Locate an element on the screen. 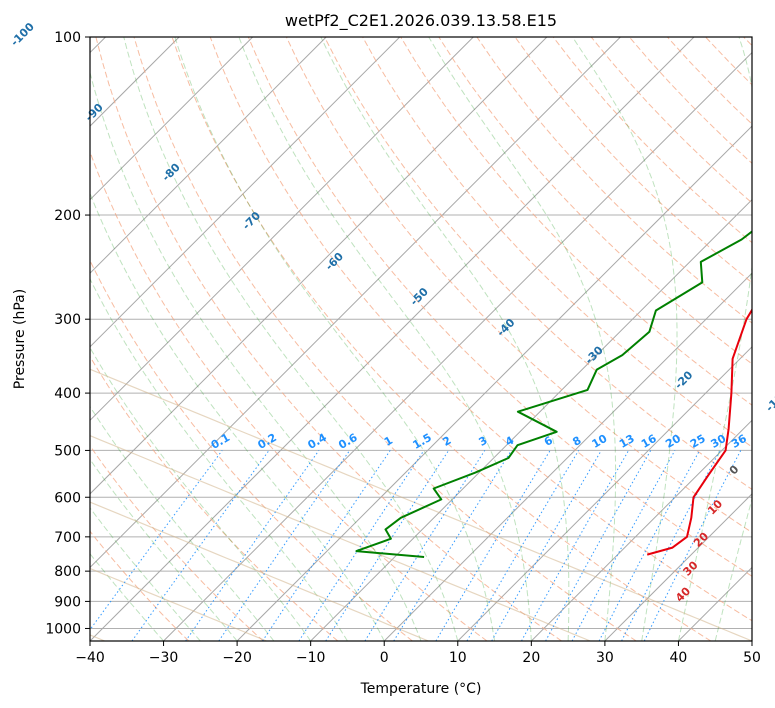 This screenshot has height=708, width=775. y-tick-label: 500 is located at coordinates (67, 451).